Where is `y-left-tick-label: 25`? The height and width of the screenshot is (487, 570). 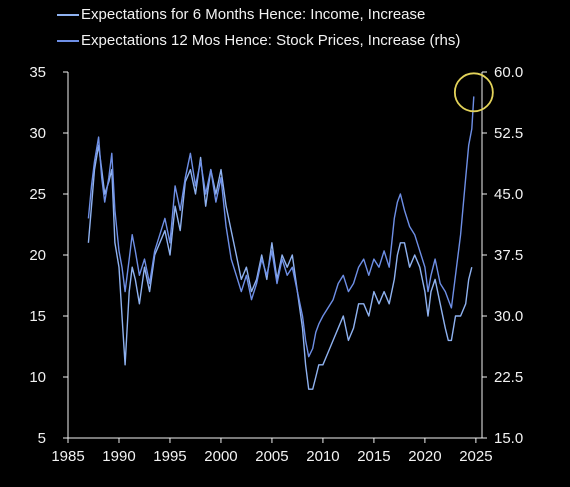 y-left-tick-label: 25 is located at coordinates (37, 194).